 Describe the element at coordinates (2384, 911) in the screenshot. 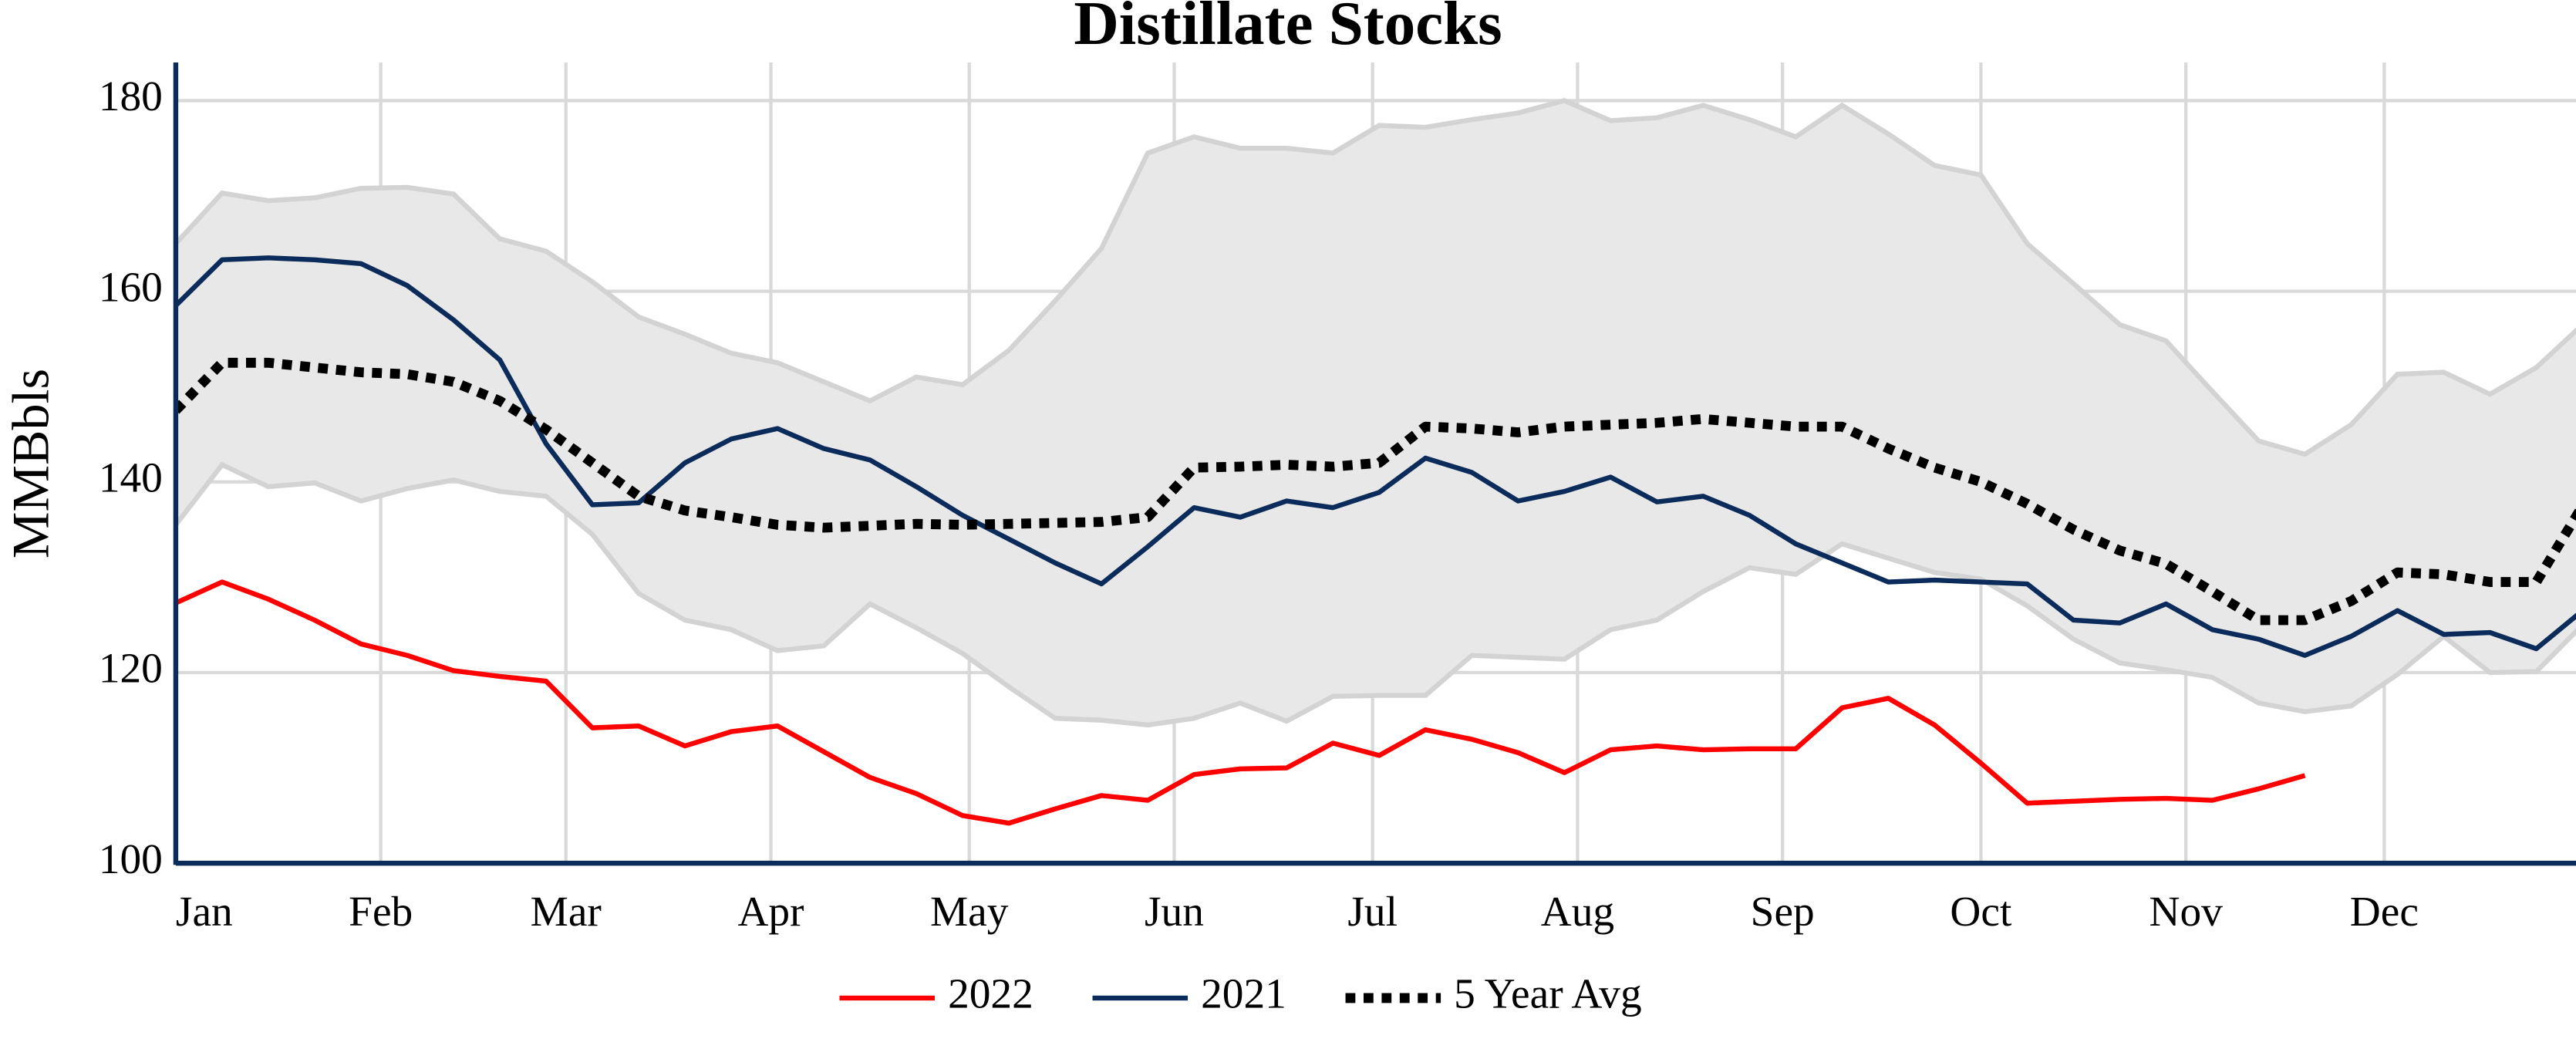

I see `x-tick-label: Dec` at that location.